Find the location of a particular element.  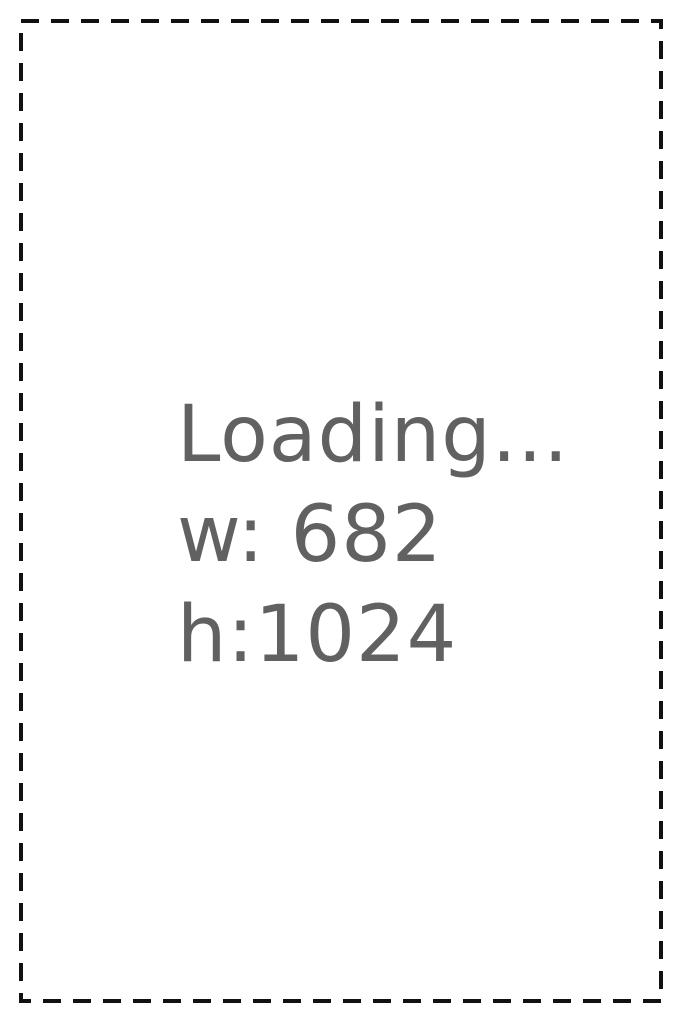

height-label: h:1024 is located at coordinates (317, 635).